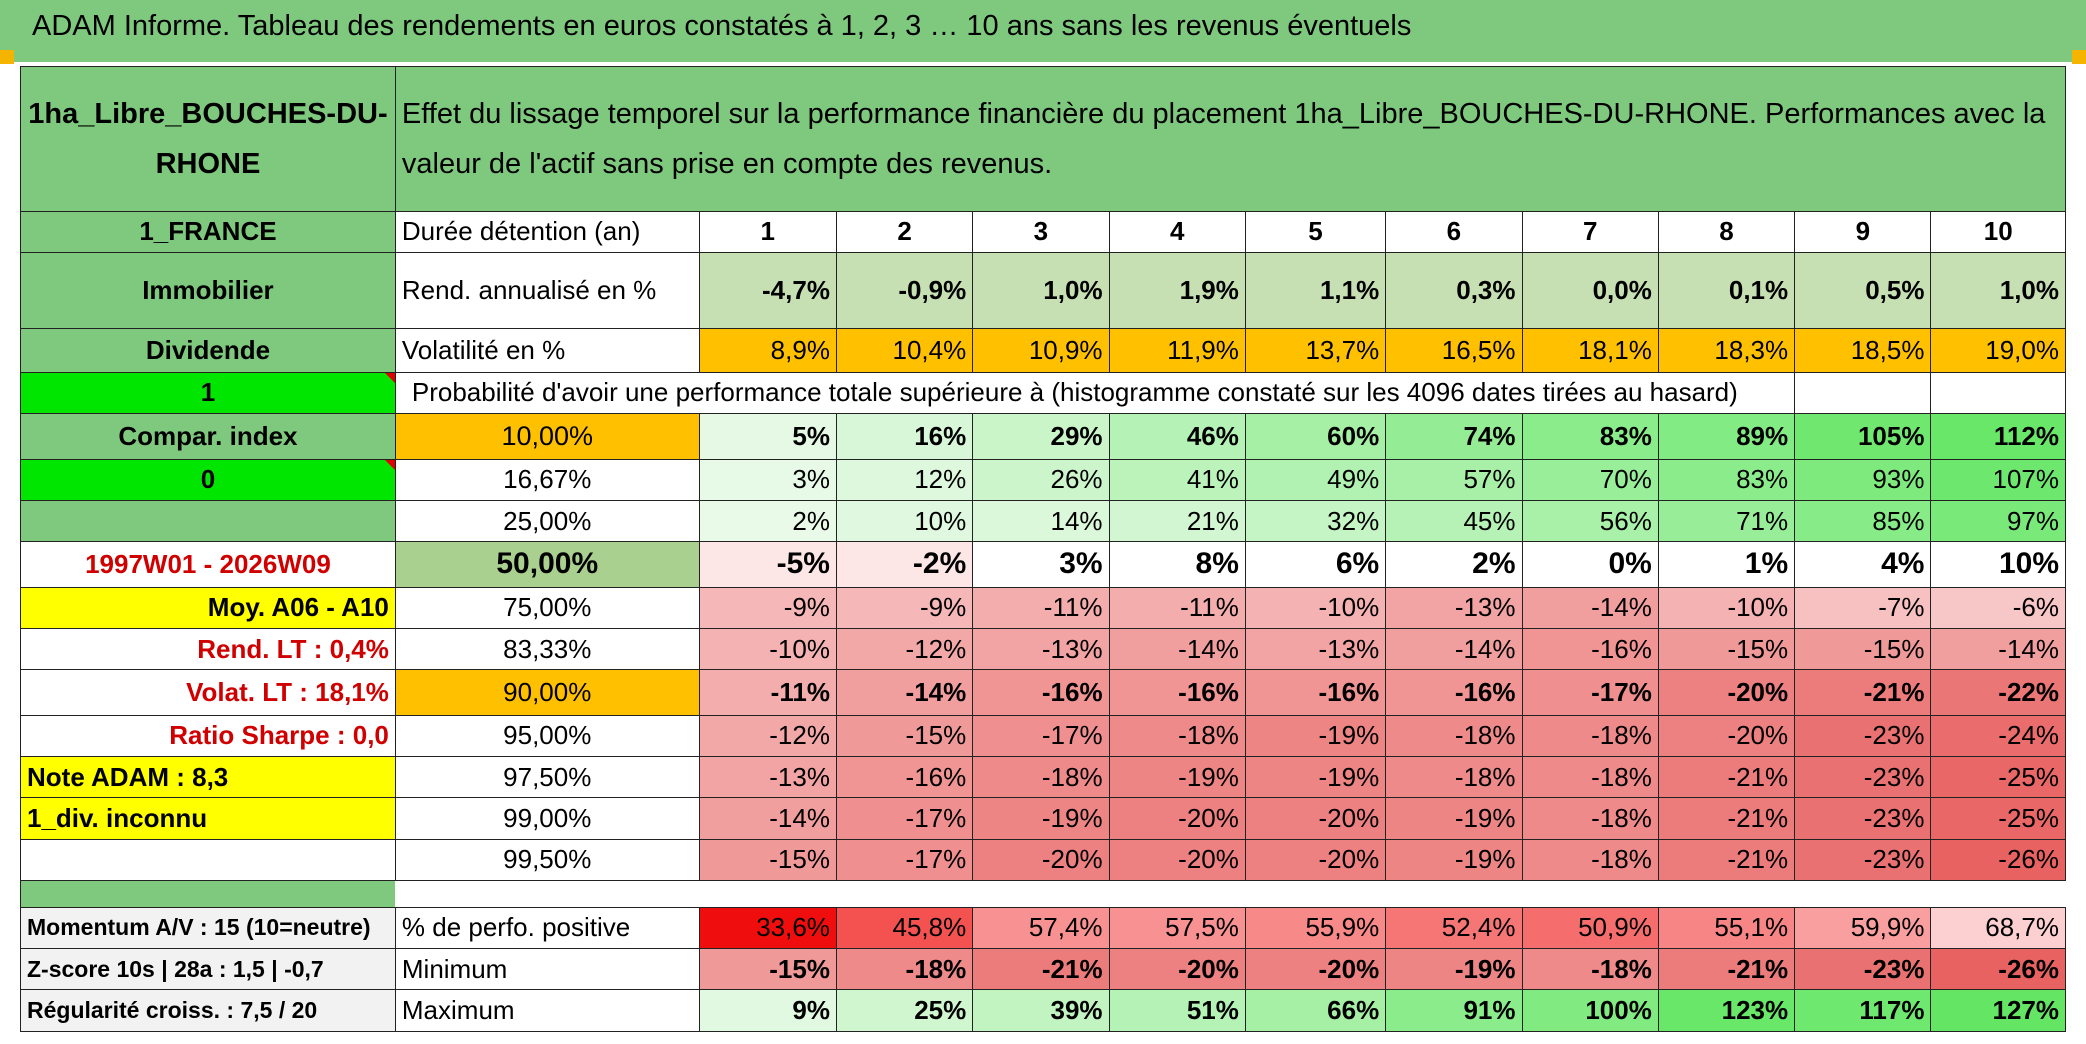 The height and width of the screenshot is (1044, 2086). What do you see at coordinates (208, 894) in the screenshot?
I see `spacer-green-cell` at bounding box center [208, 894].